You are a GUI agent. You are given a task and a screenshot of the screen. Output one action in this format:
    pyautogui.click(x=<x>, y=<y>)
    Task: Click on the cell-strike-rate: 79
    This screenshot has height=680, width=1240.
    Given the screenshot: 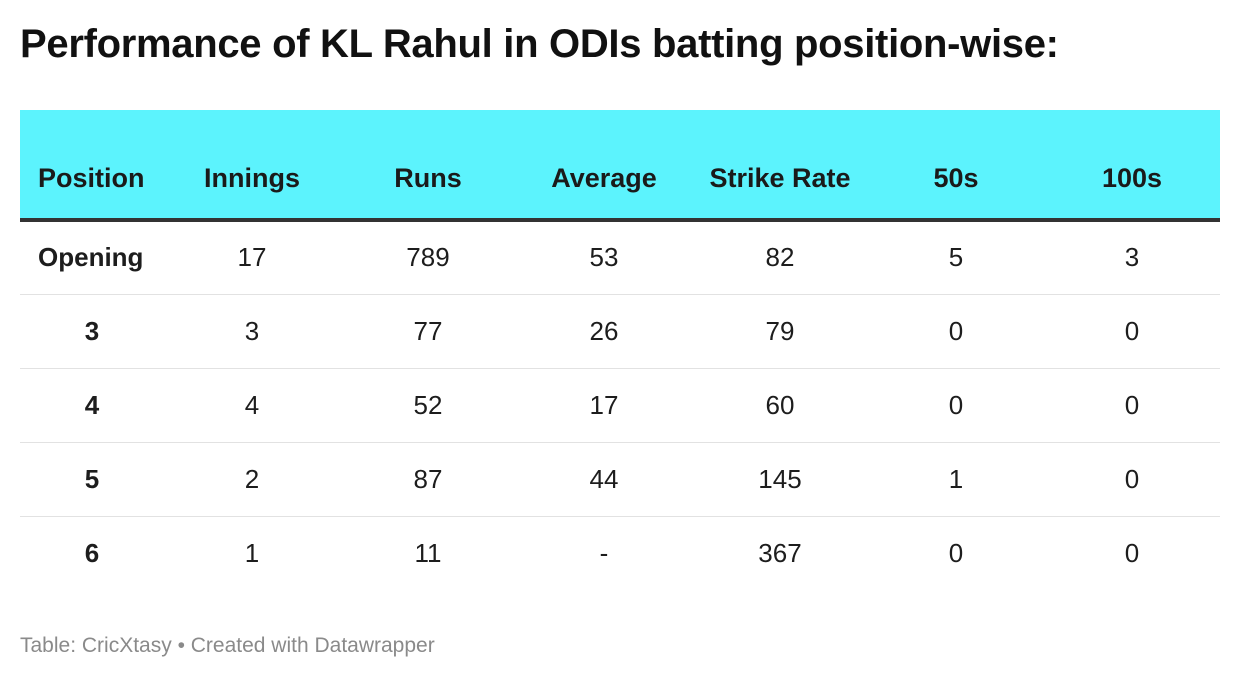 What is the action you would take?
    pyautogui.click(x=780, y=331)
    